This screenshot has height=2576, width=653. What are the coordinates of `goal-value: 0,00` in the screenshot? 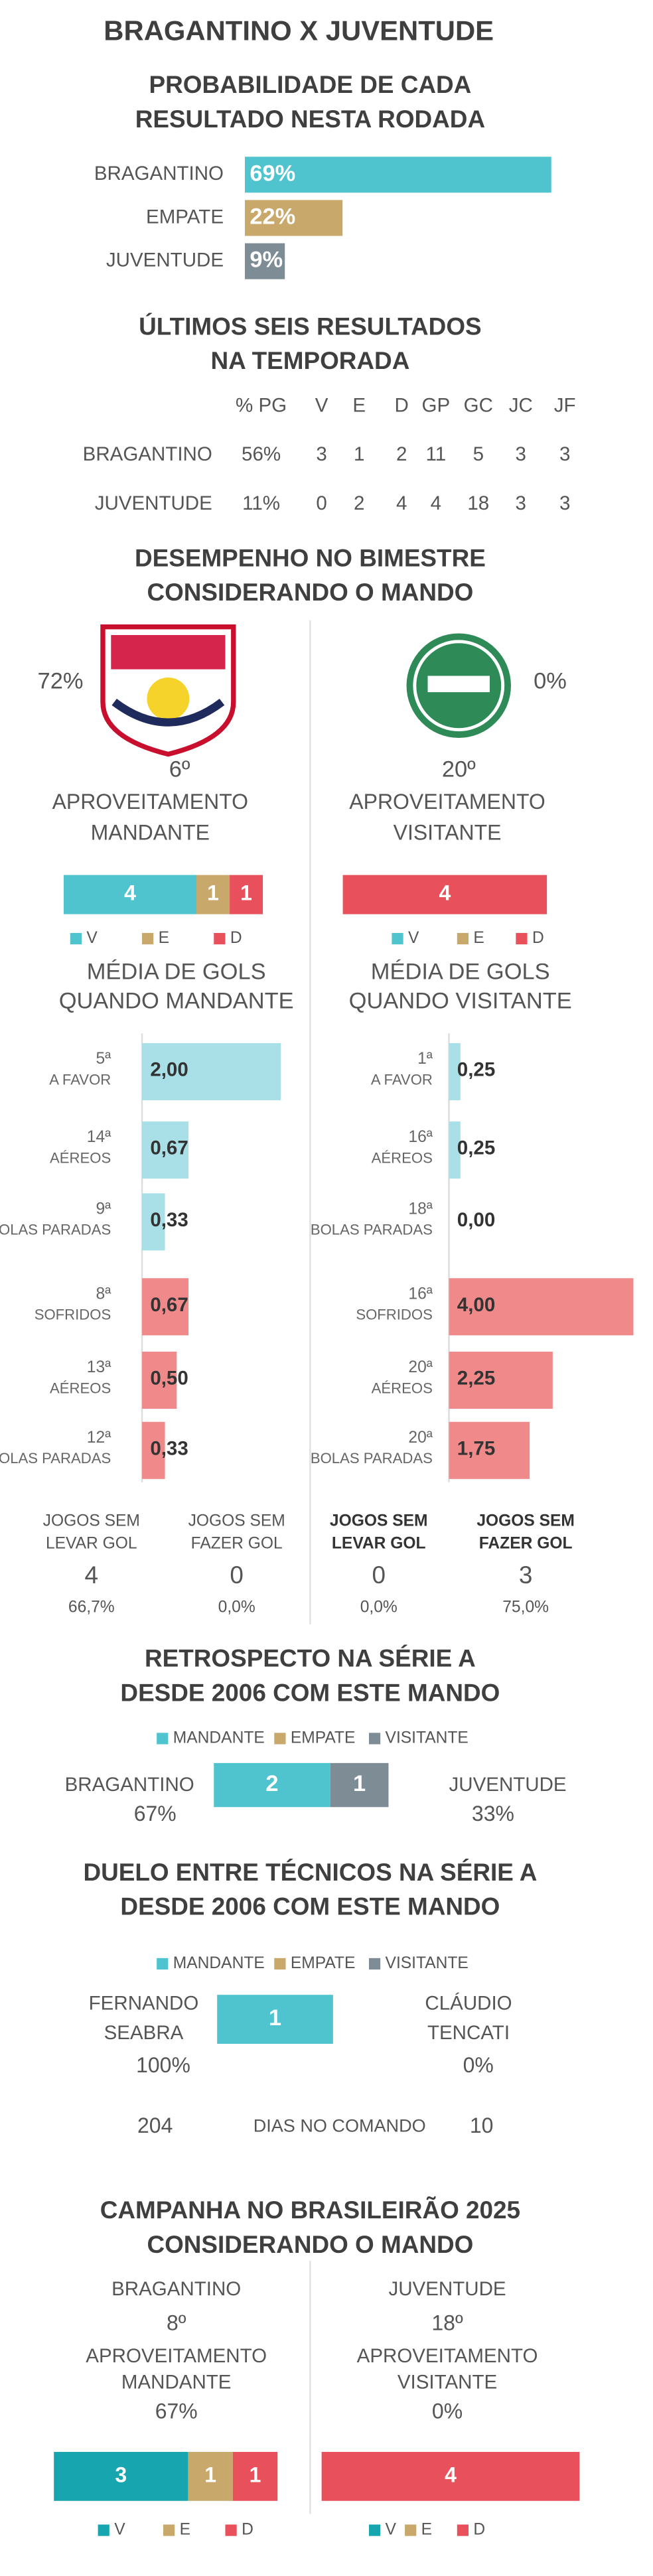 It's located at (476, 1220).